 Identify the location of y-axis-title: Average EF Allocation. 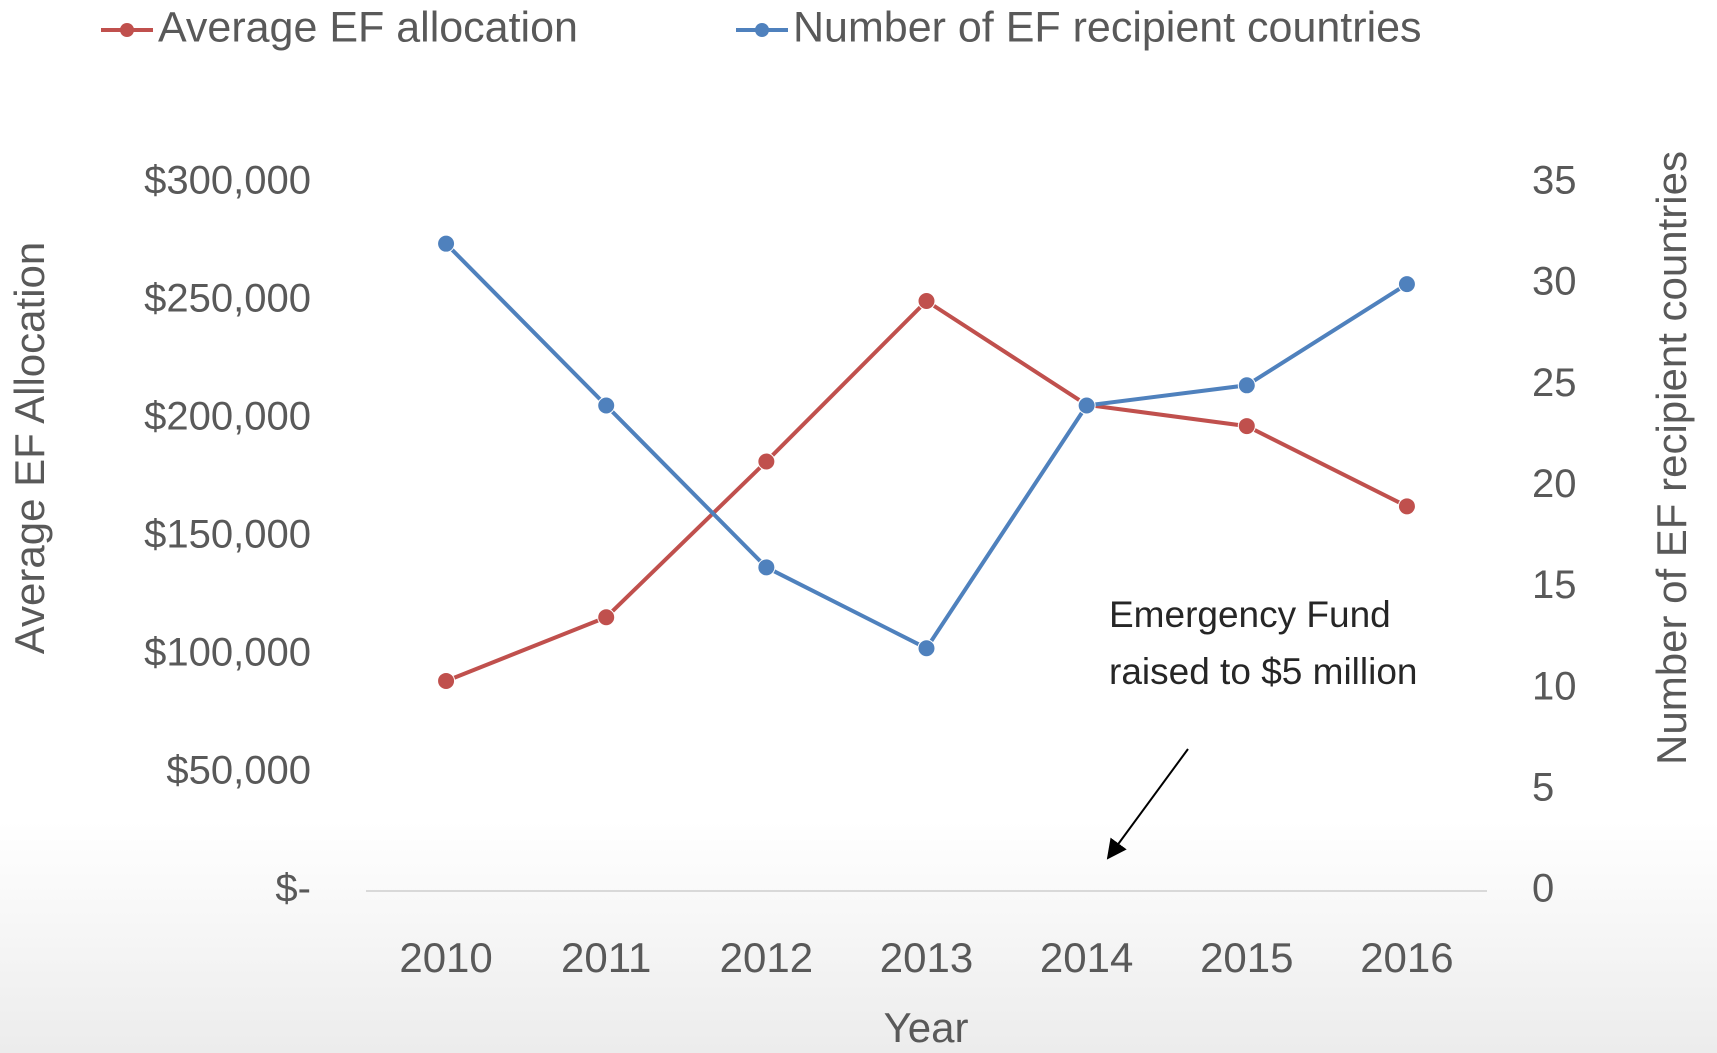
(29, 448).